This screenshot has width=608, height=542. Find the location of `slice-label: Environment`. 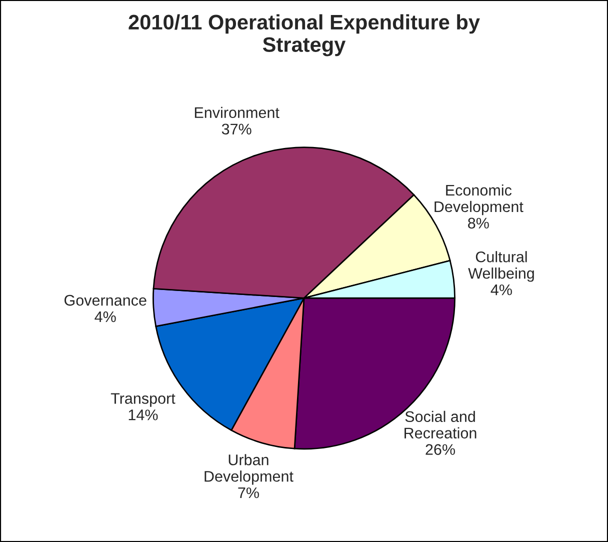

slice-label: Environment is located at coordinates (237, 112).